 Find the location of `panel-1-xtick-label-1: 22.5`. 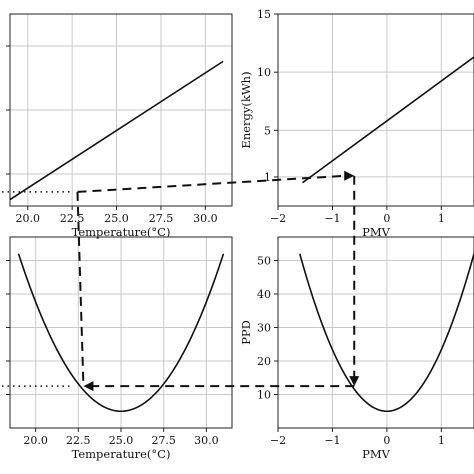

panel-1-xtick-label-1: 22.5 is located at coordinates (72, 218).